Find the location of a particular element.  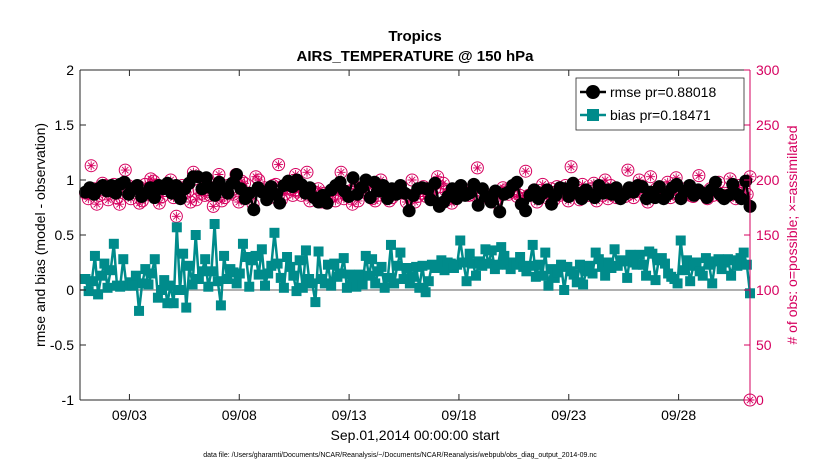

legend-box is located at coordinates (660, 104).